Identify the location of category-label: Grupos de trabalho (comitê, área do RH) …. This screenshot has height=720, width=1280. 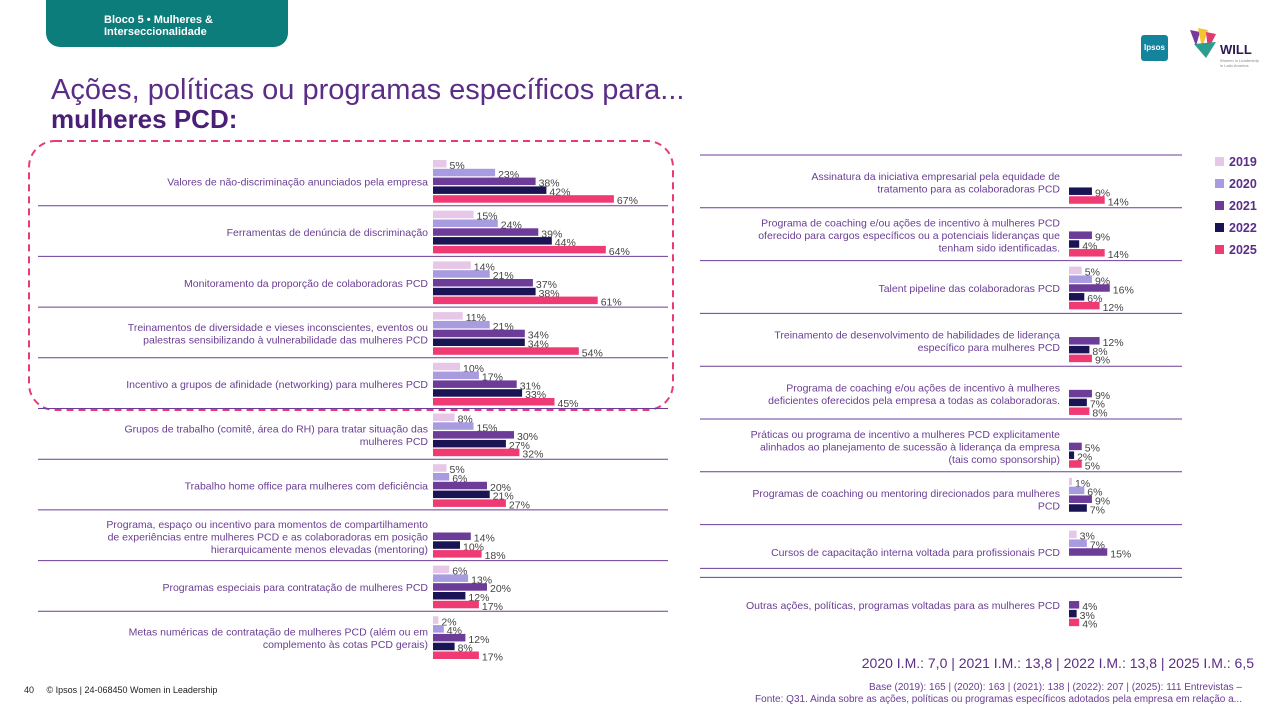
(277, 430).